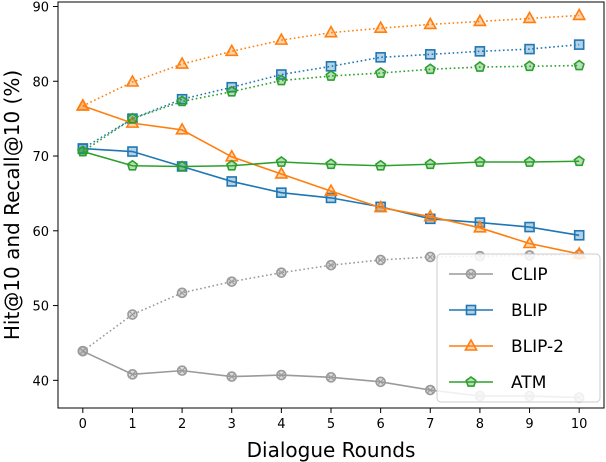 The height and width of the screenshot is (462, 606). Describe the element at coordinates (45, 194) in the screenshot. I see `y-axis: 40 50 60 70 80 90` at that location.